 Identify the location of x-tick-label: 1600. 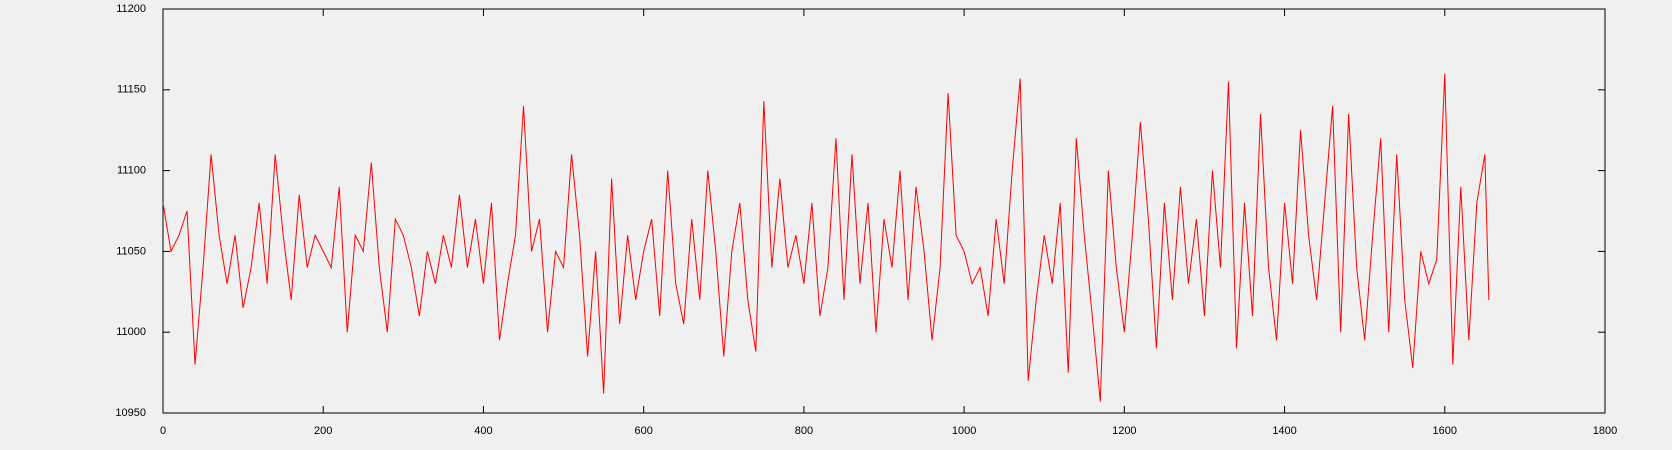
(1445, 431).